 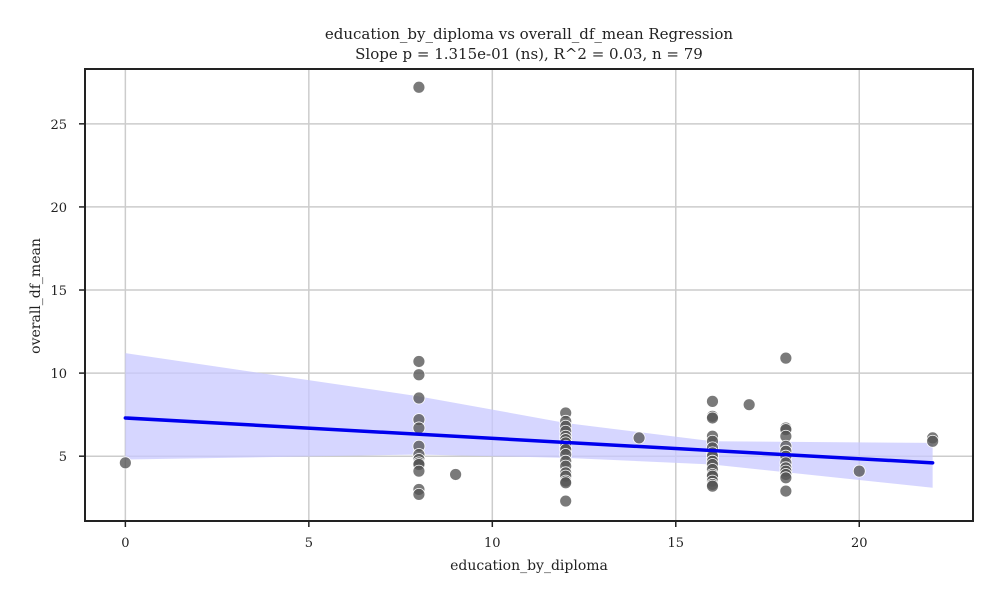 I want to click on x-tick-label: 5, so click(x=309, y=543).